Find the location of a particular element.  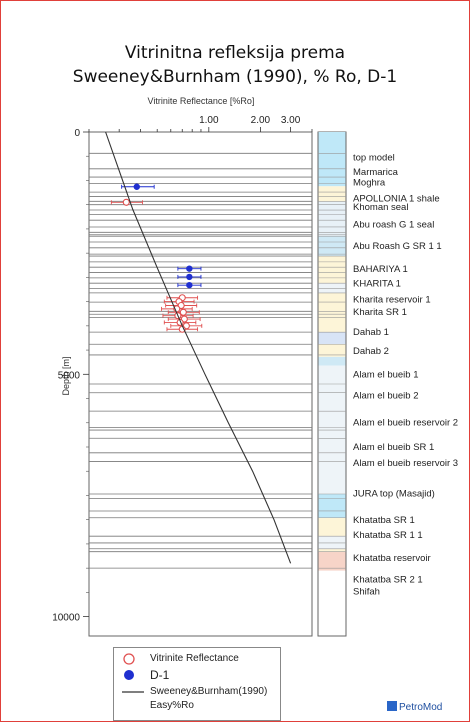

formation-label: Moghra is located at coordinates (369, 183).